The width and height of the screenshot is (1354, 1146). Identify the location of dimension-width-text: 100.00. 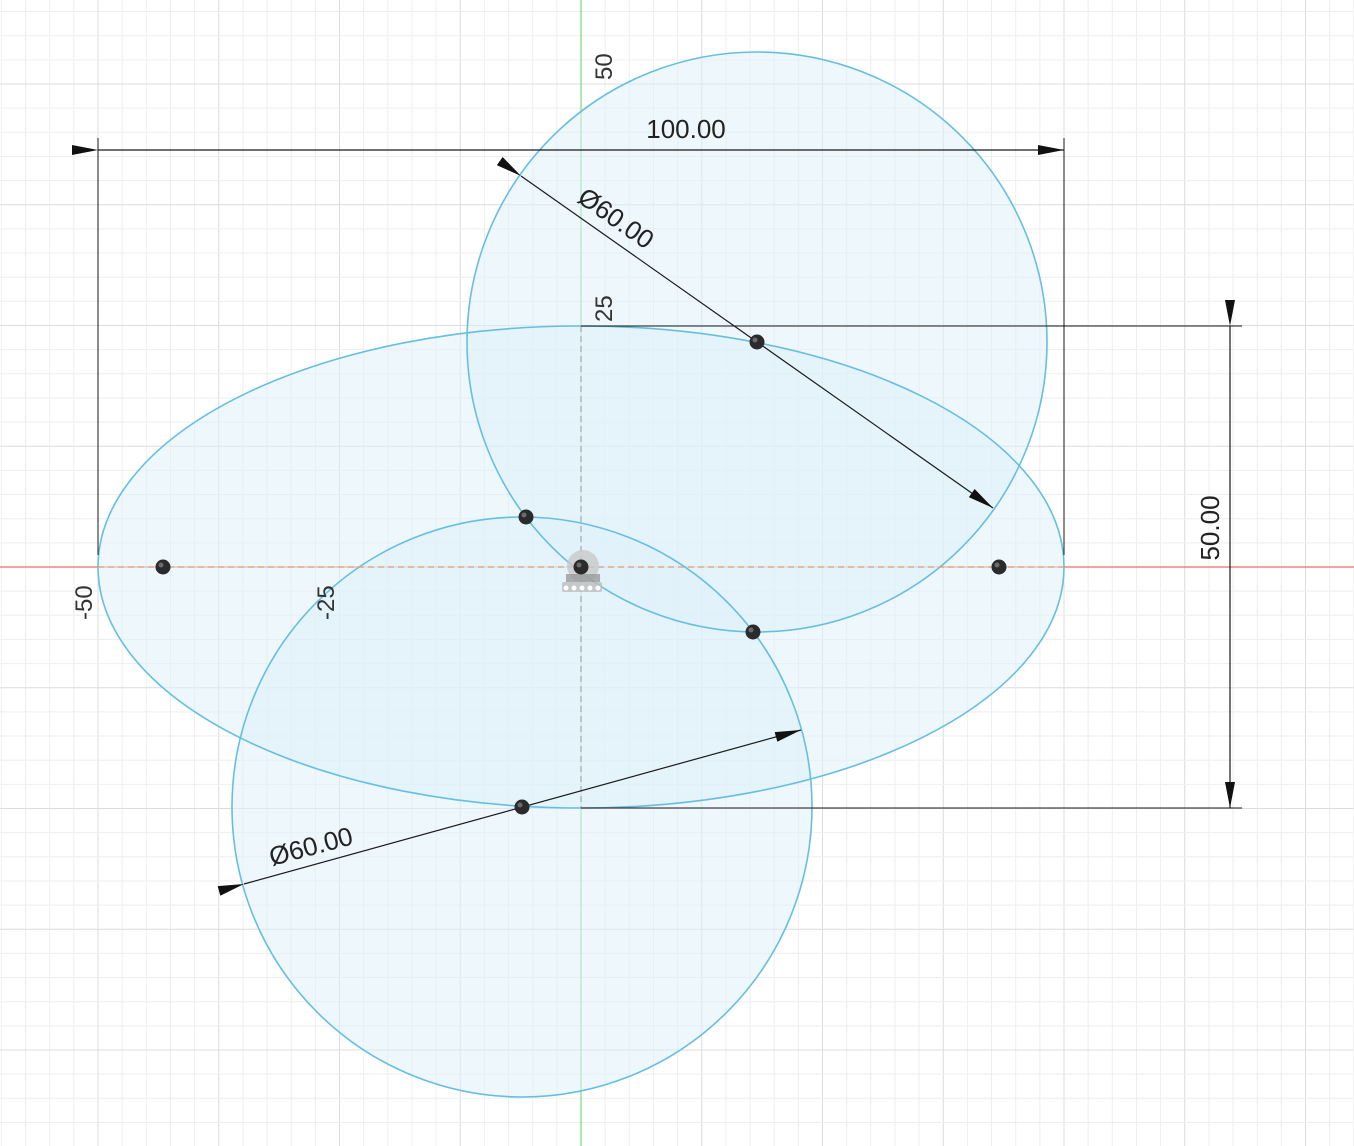
(686, 129).